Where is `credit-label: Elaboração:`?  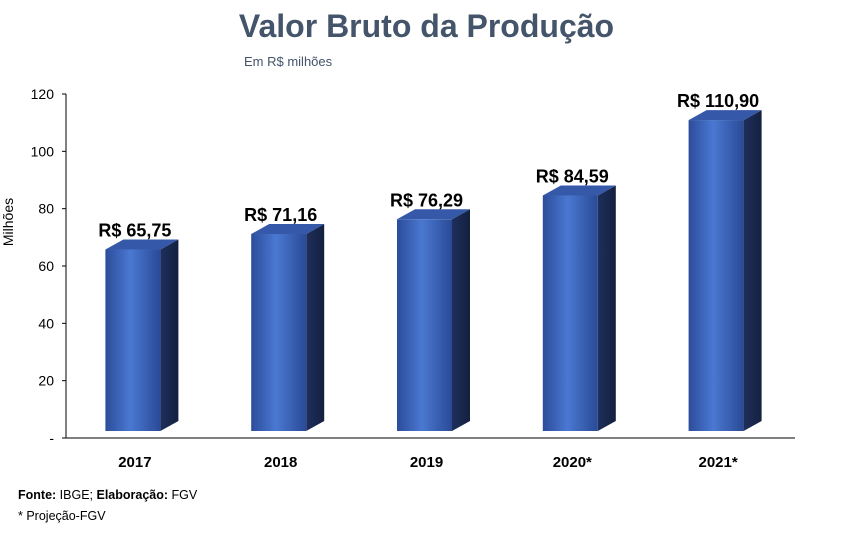 credit-label: Elaboração: is located at coordinates (132, 495).